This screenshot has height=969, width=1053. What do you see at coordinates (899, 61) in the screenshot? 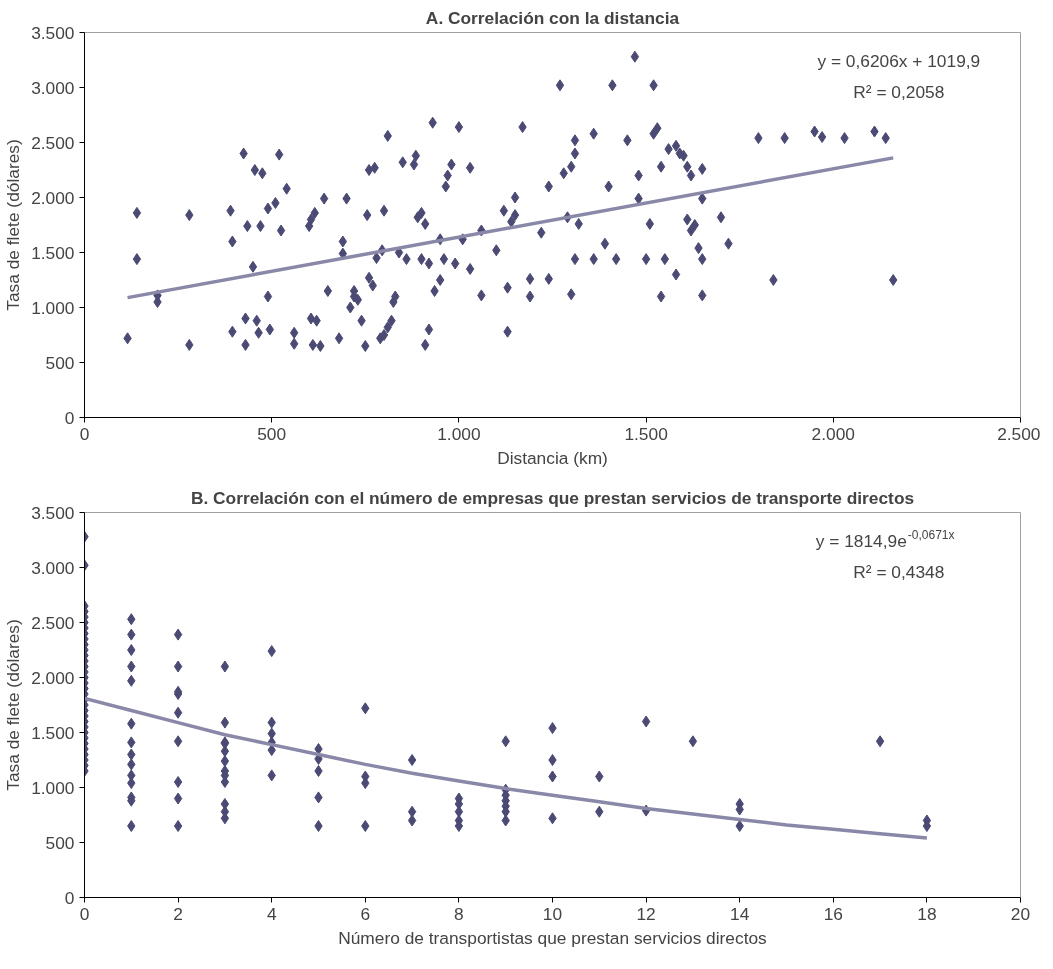
I see `annotation: y = 0,6206x + 1019,9` at bounding box center [899, 61].